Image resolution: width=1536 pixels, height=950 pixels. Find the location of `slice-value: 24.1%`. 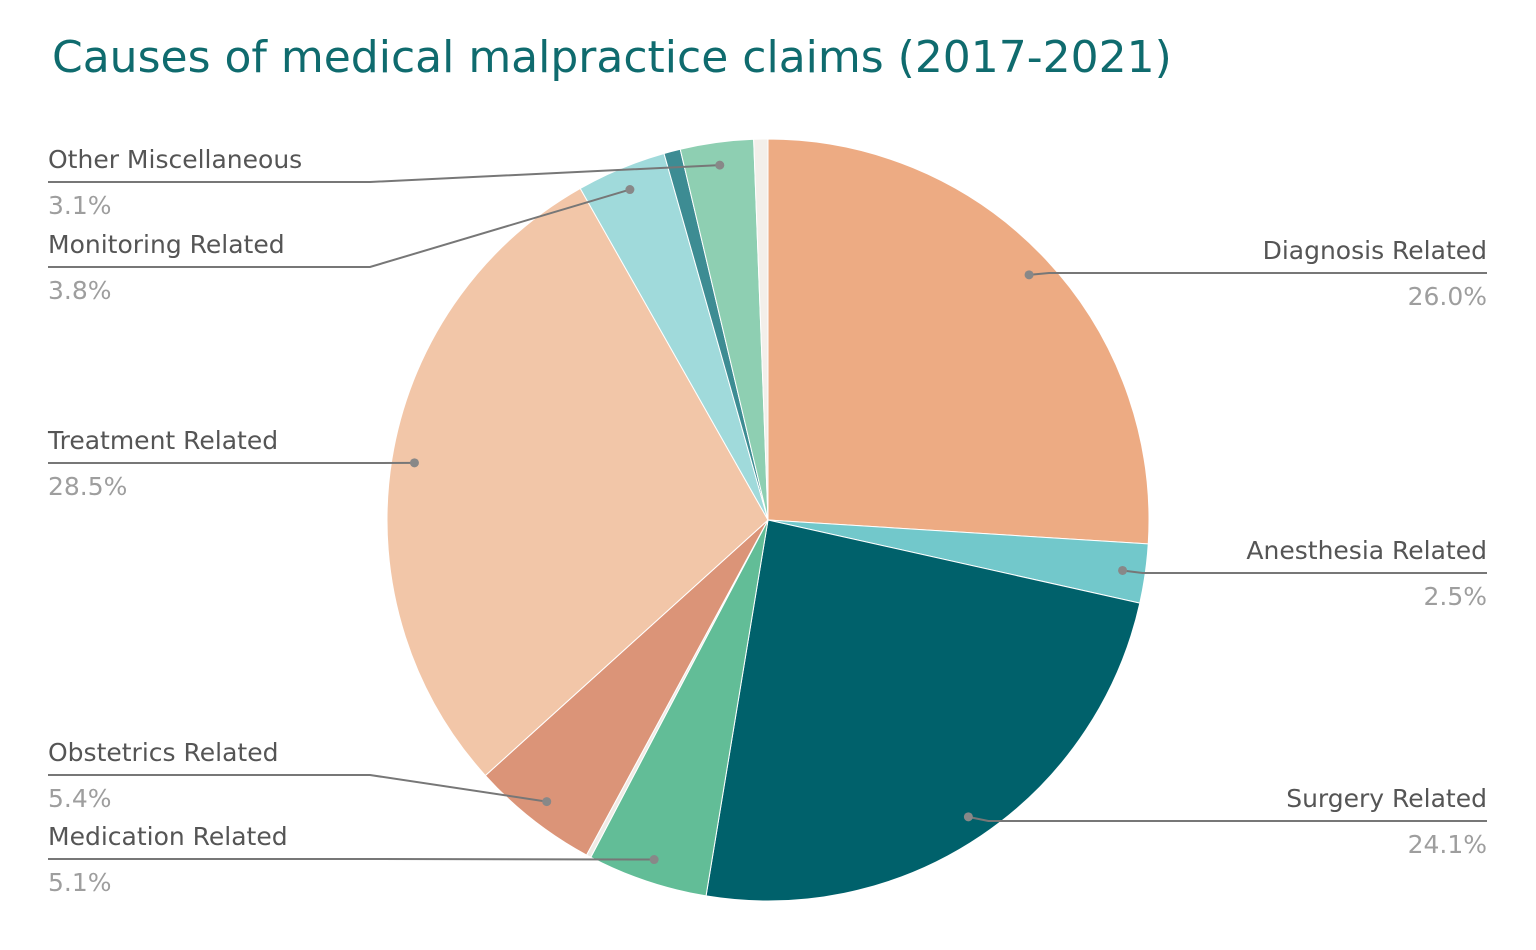

slice-value: 24.1% is located at coordinates (1447, 844).